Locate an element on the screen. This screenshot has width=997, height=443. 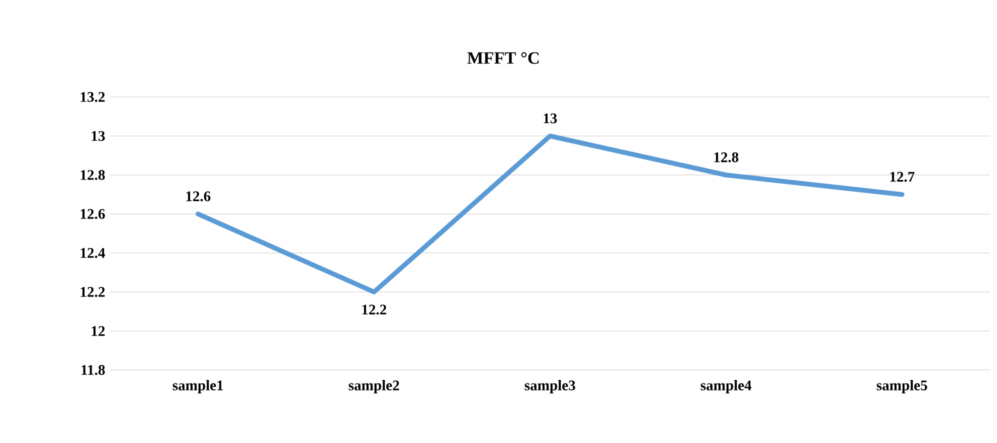
data-label: 12.8 is located at coordinates (726, 157).